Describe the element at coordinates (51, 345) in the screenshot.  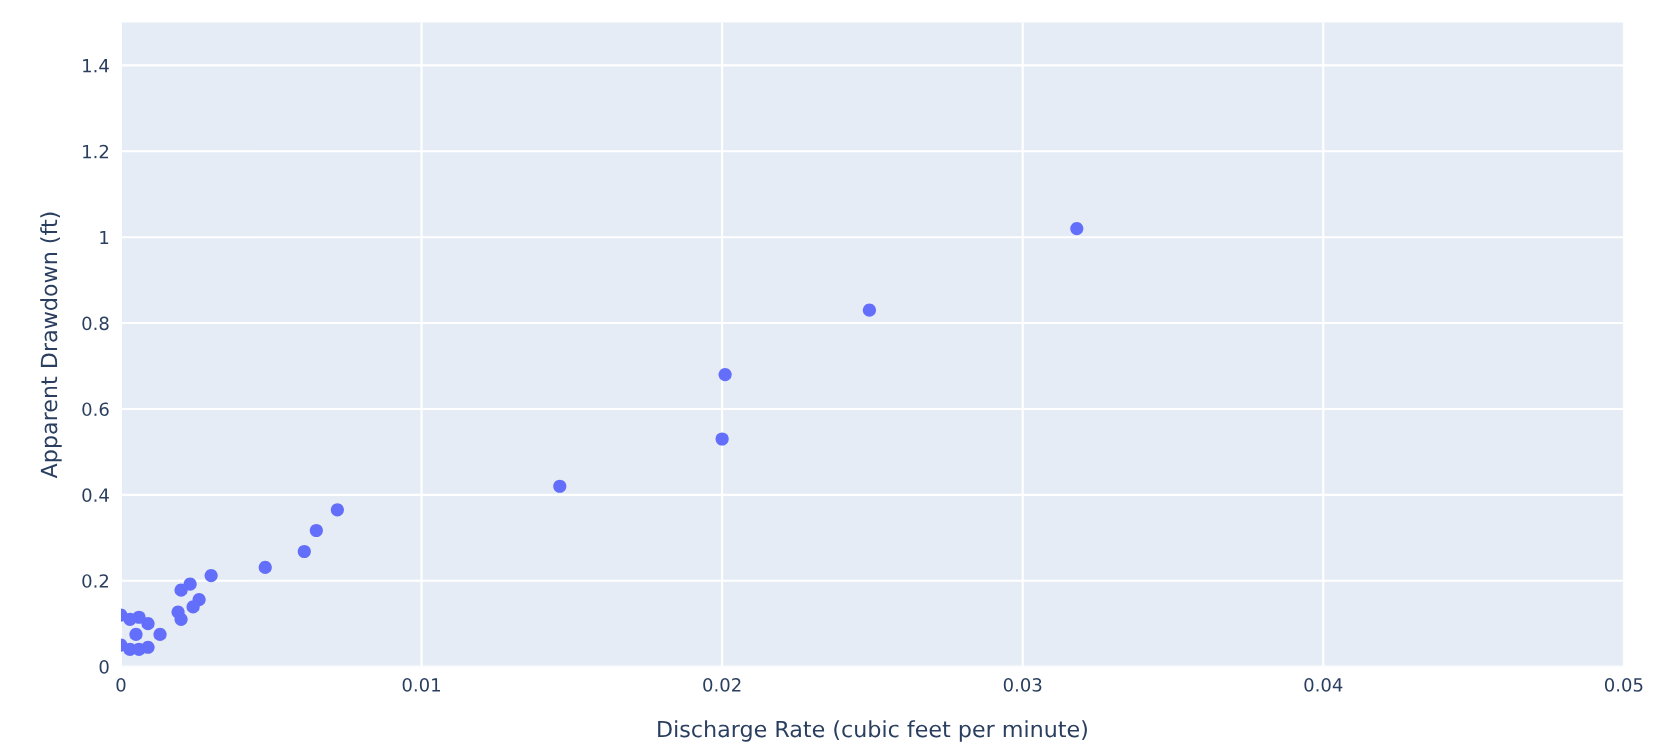
I see `y-axis-title: Apparent Drawdown (ft)` at that location.